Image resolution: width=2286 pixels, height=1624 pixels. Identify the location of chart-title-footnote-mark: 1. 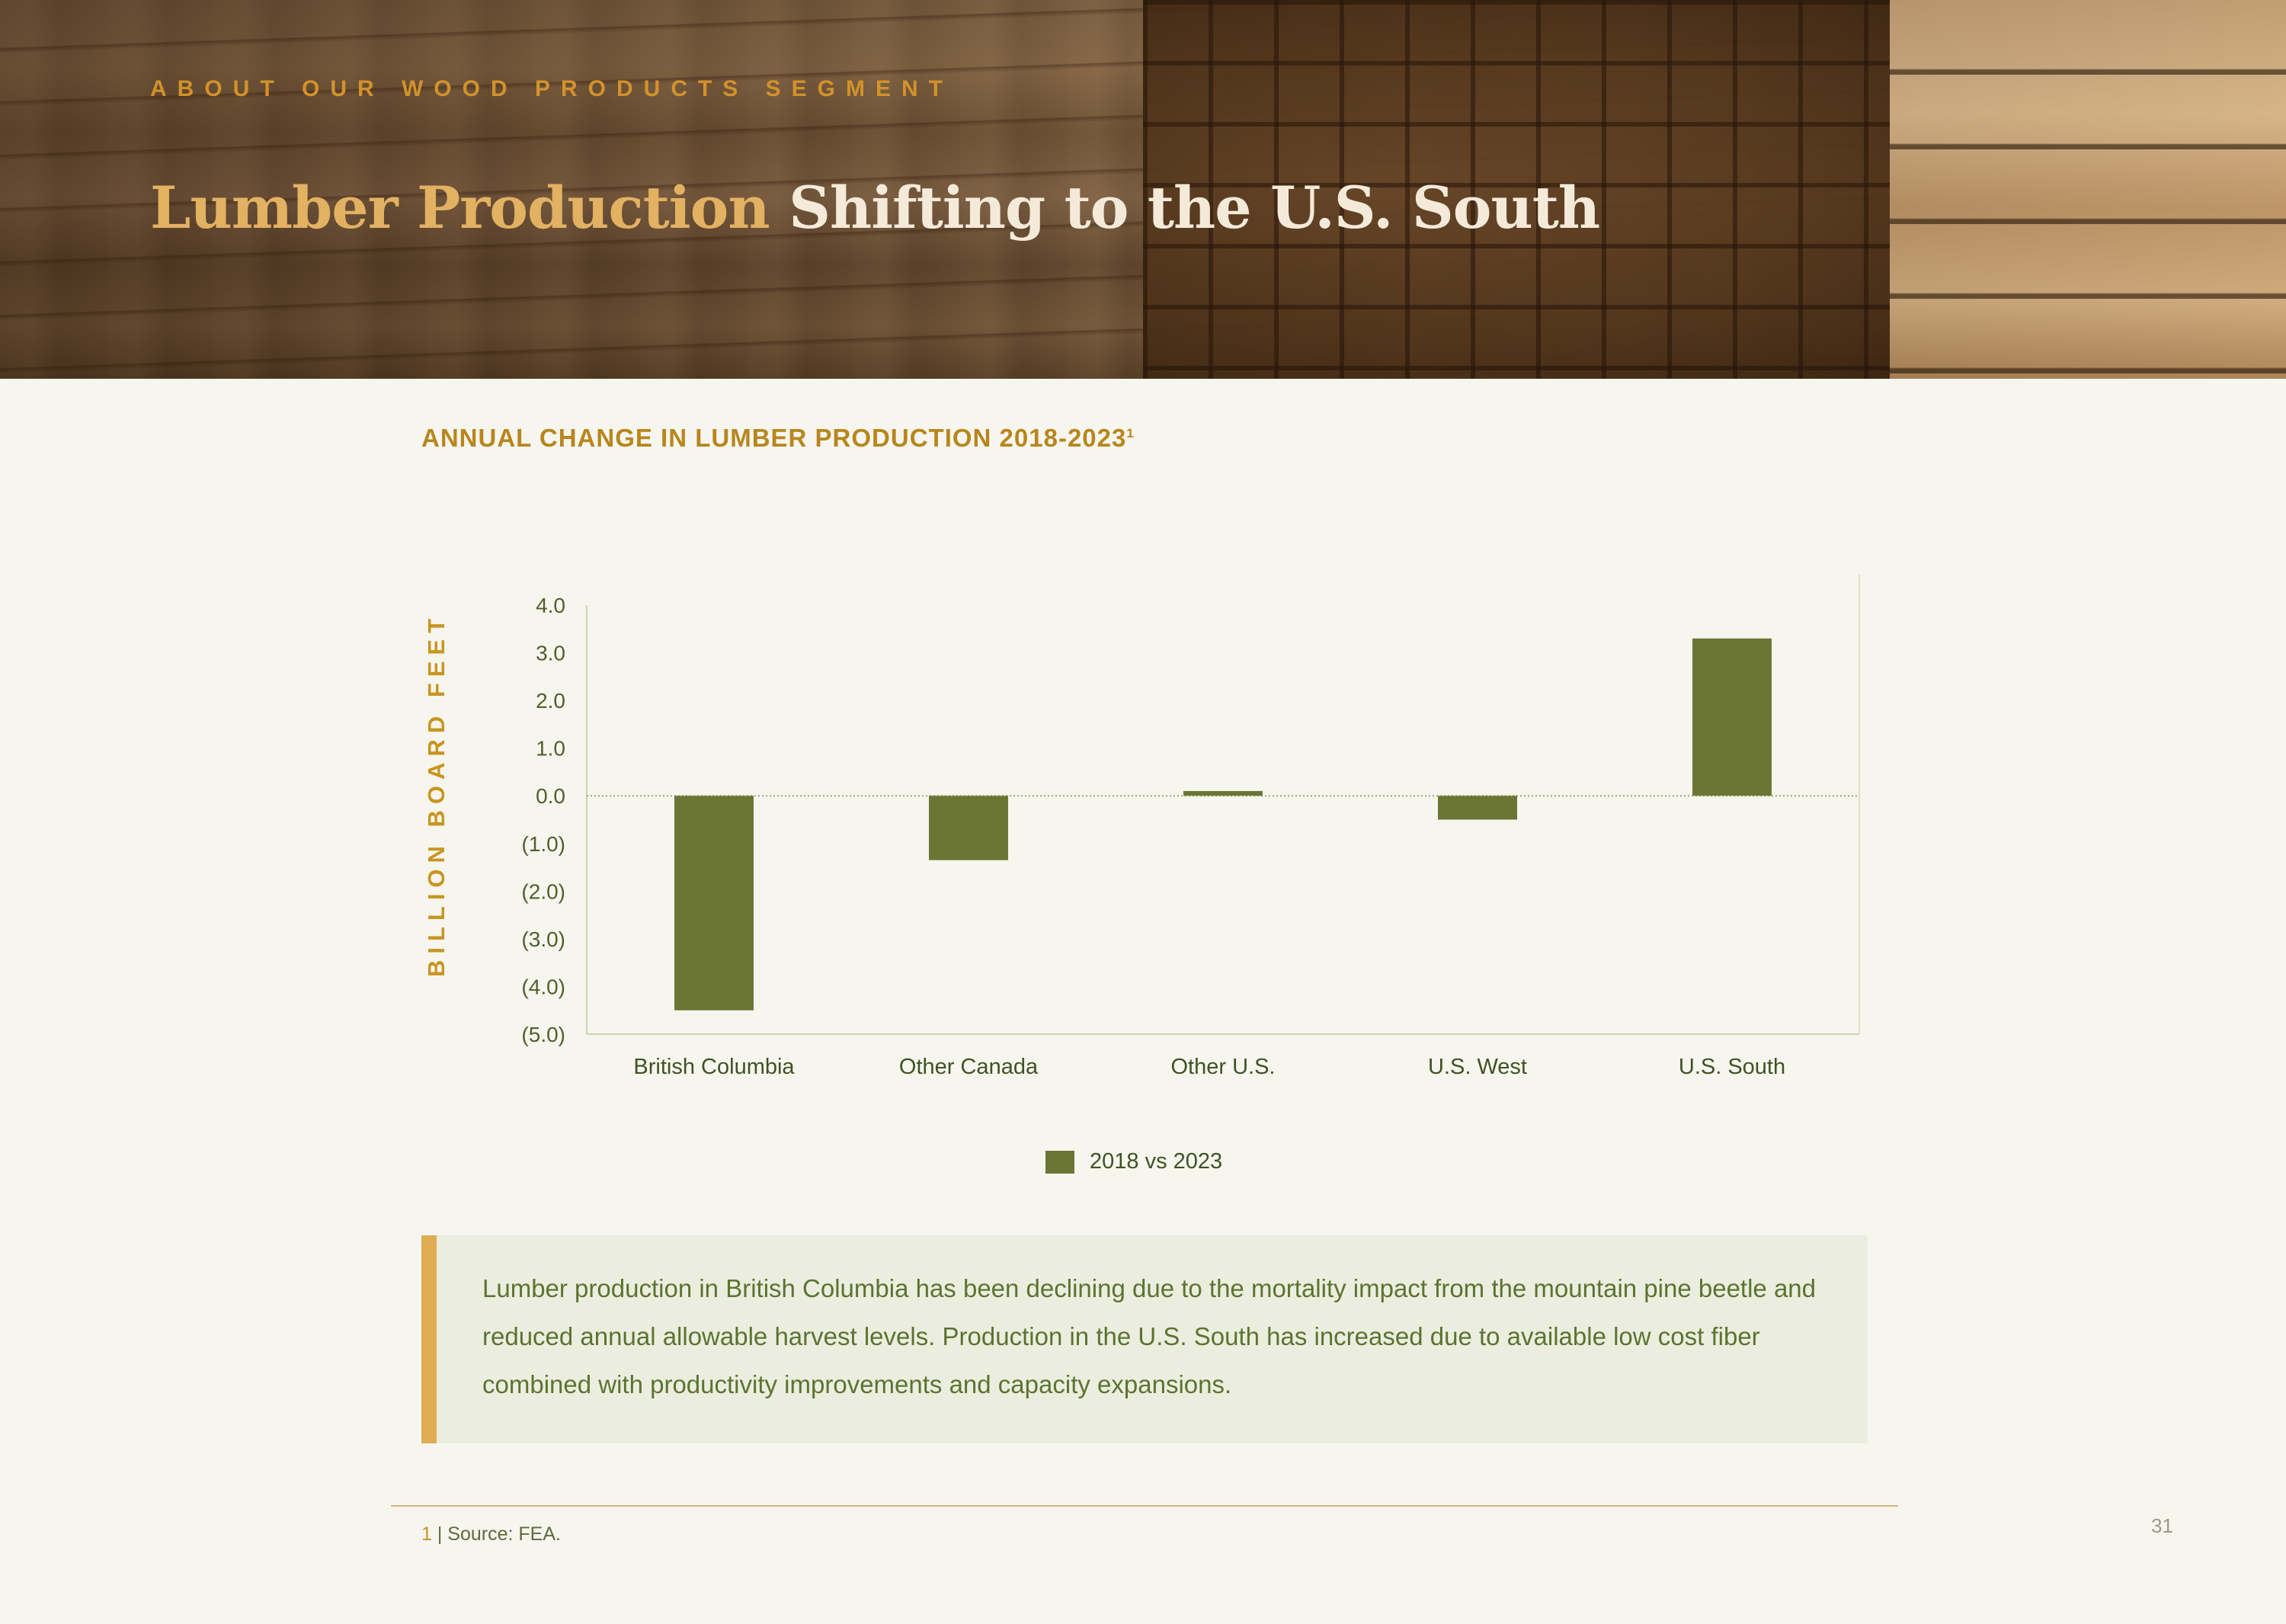
(1130, 433).